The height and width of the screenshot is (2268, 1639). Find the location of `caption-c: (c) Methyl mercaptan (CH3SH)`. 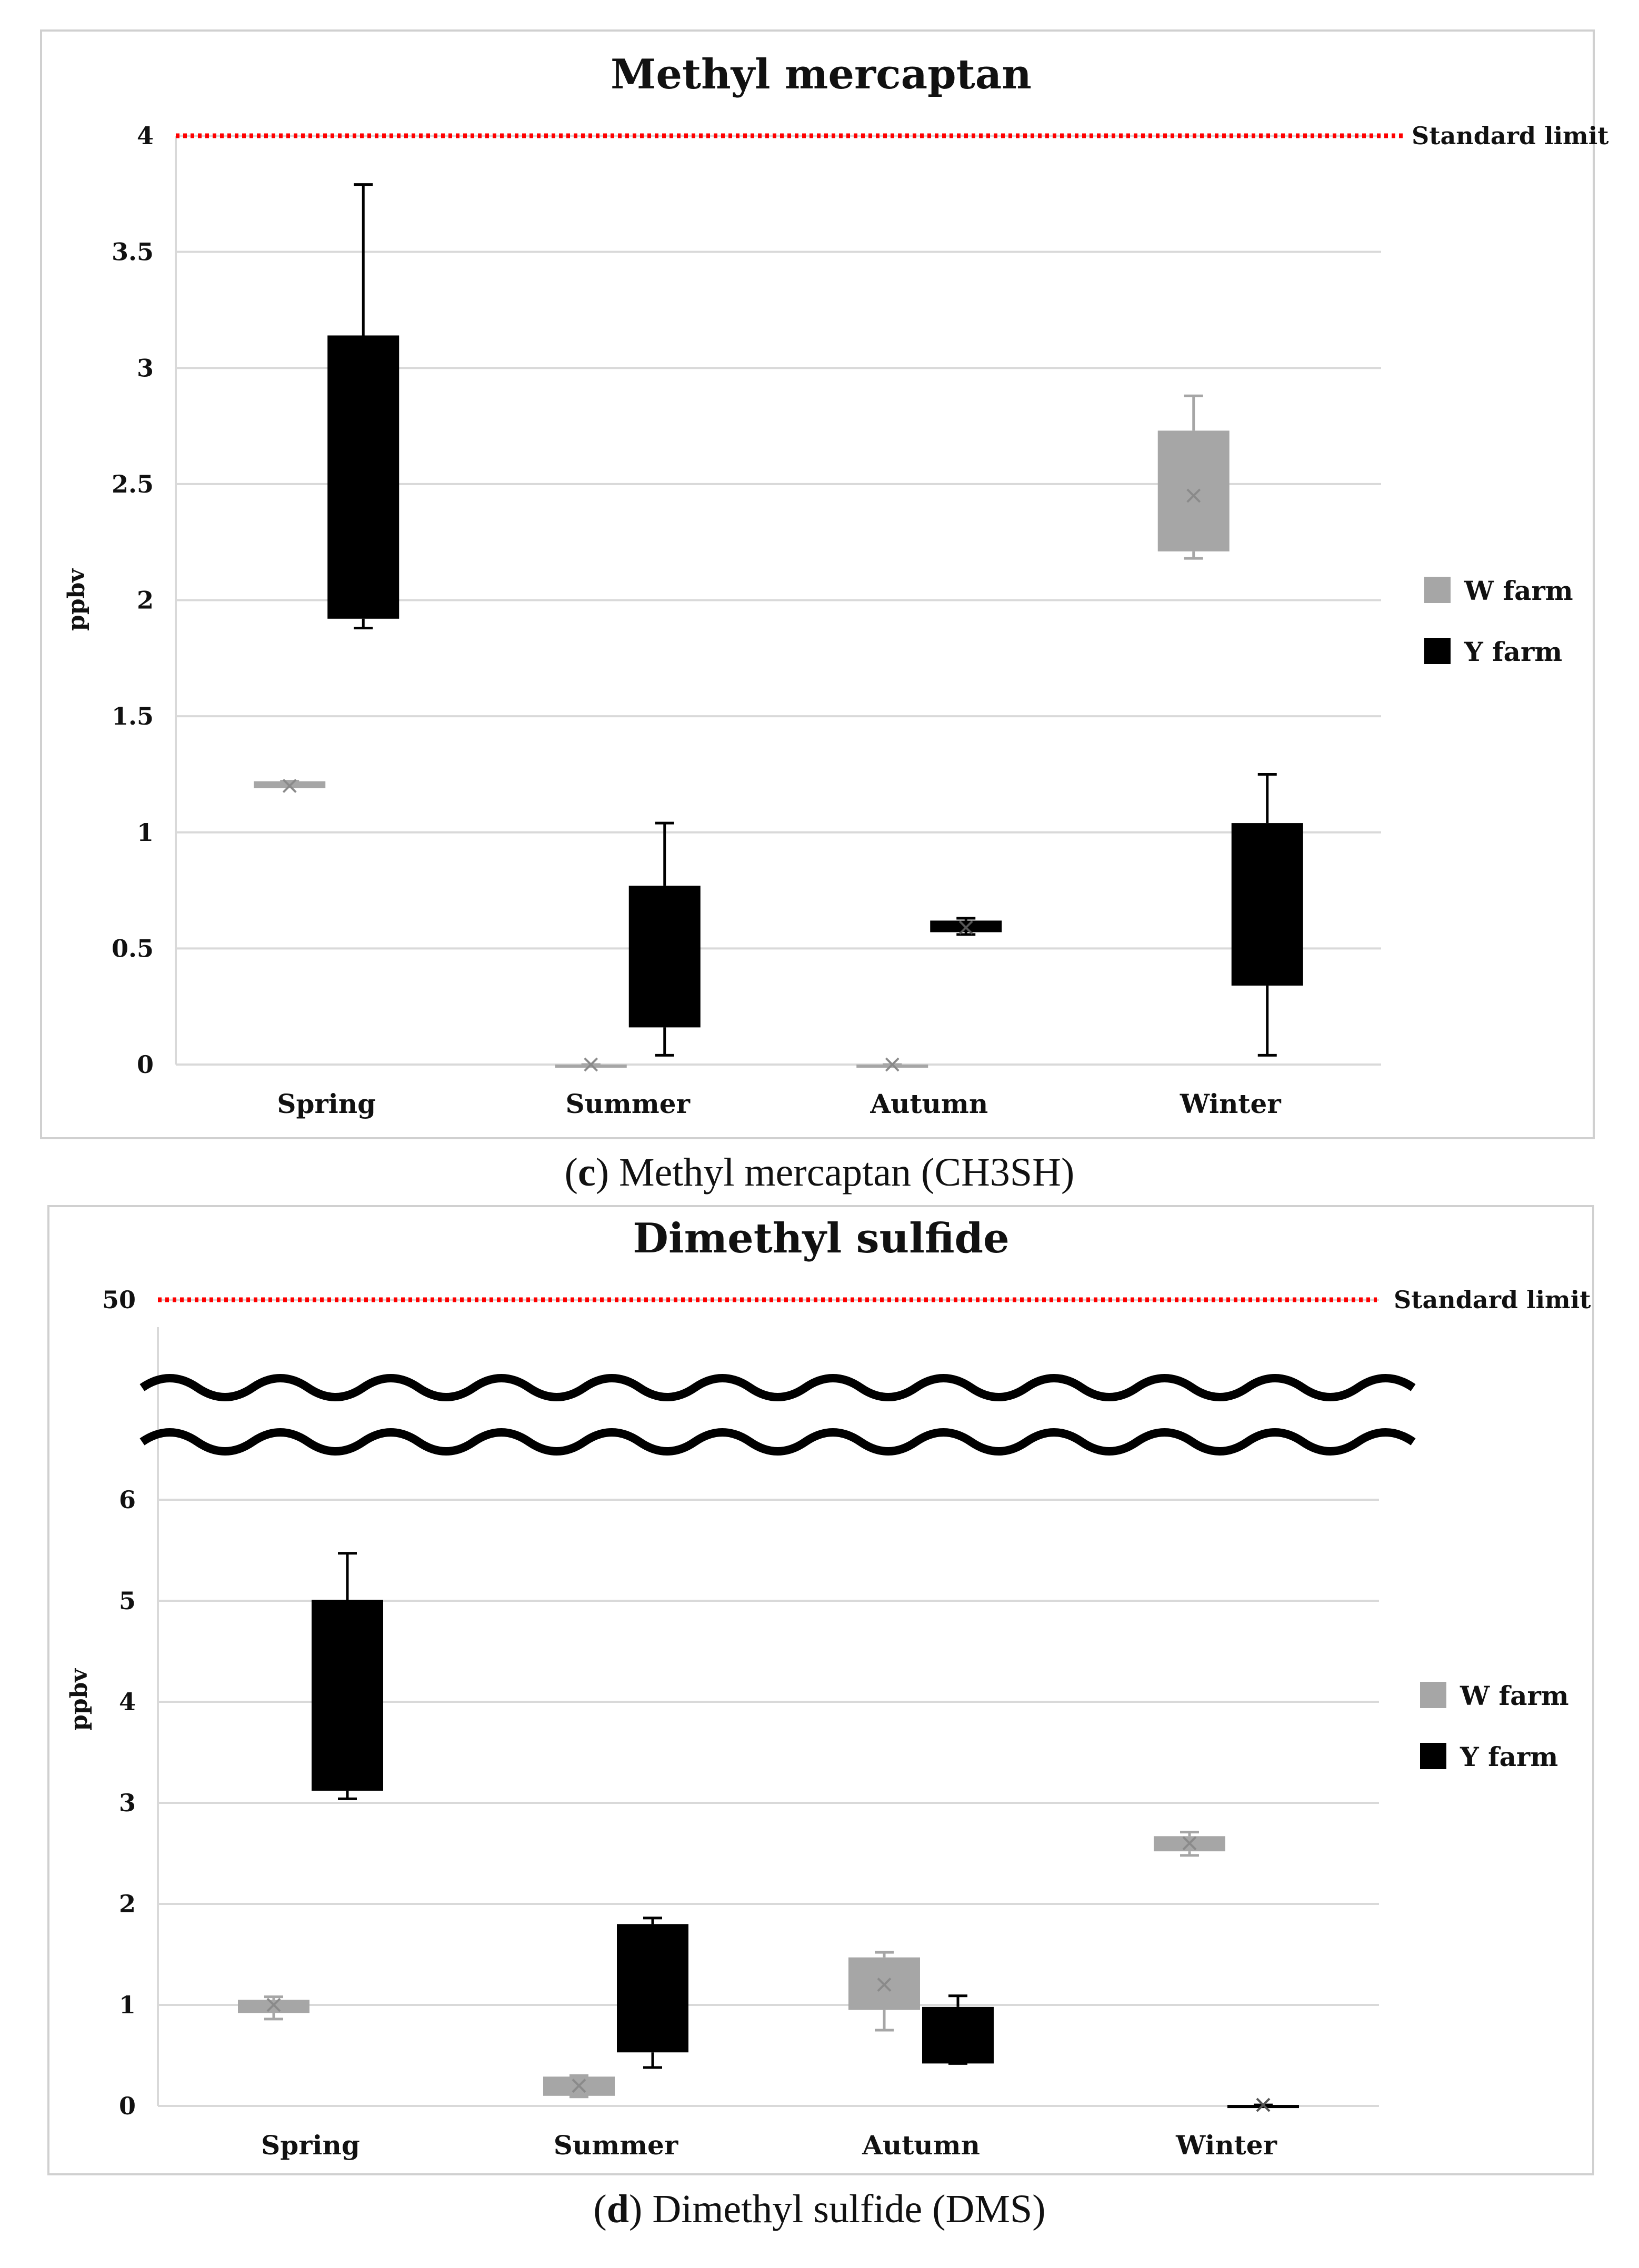

caption-c: (c) Methyl mercaptan (CH3SH) is located at coordinates (820, 1172).